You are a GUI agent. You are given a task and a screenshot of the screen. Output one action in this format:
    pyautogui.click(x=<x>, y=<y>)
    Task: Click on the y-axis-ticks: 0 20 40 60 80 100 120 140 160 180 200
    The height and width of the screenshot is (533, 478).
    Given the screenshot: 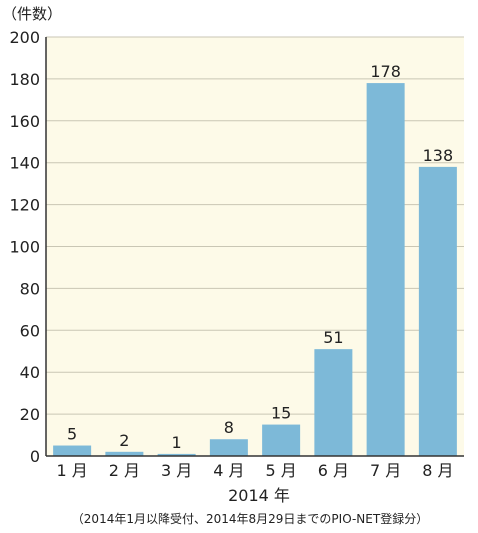 What is the action you would take?
    pyautogui.click(x=24, y=247)
    